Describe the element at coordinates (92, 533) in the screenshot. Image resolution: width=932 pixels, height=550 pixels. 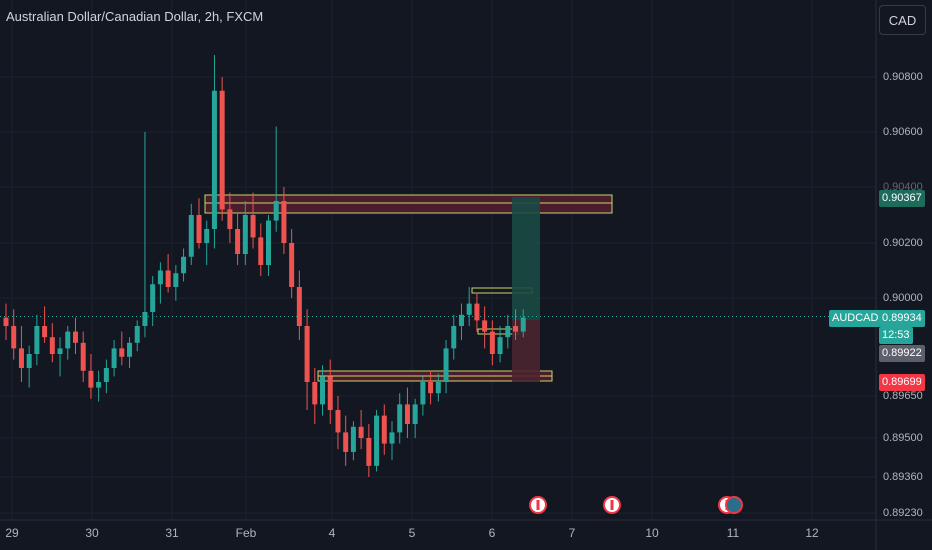
I see `time-label: 30` at that location.